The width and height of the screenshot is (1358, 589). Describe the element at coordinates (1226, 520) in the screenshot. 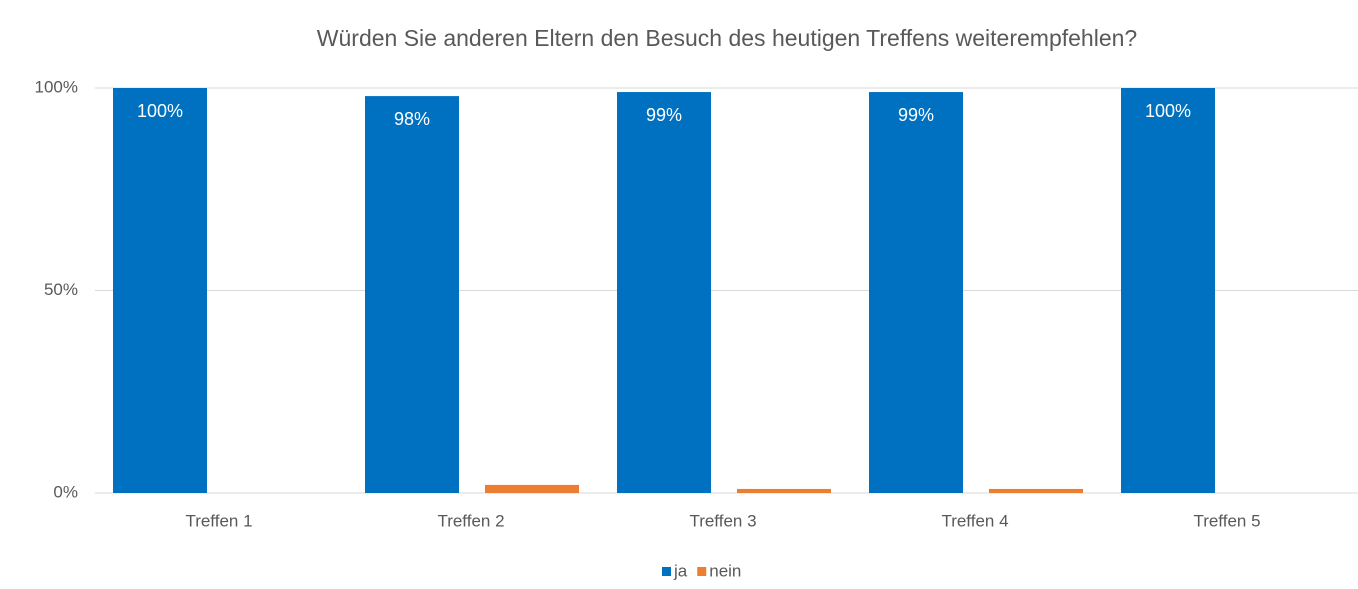

I see `x-tick-label: Treffen 5` at that location.